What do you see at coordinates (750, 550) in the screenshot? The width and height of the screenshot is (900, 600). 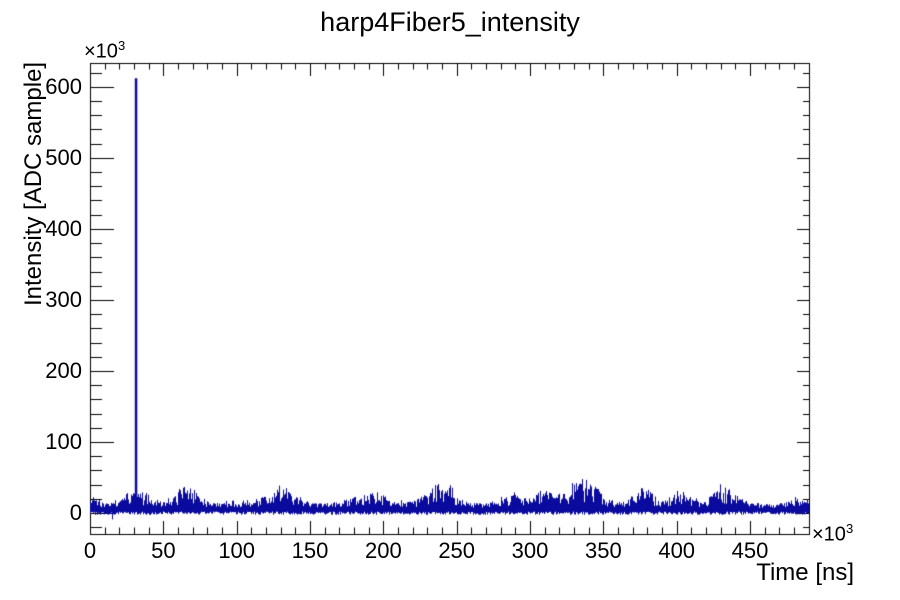 I see `x-tick-label: 450` at bounding box center [750, 550].